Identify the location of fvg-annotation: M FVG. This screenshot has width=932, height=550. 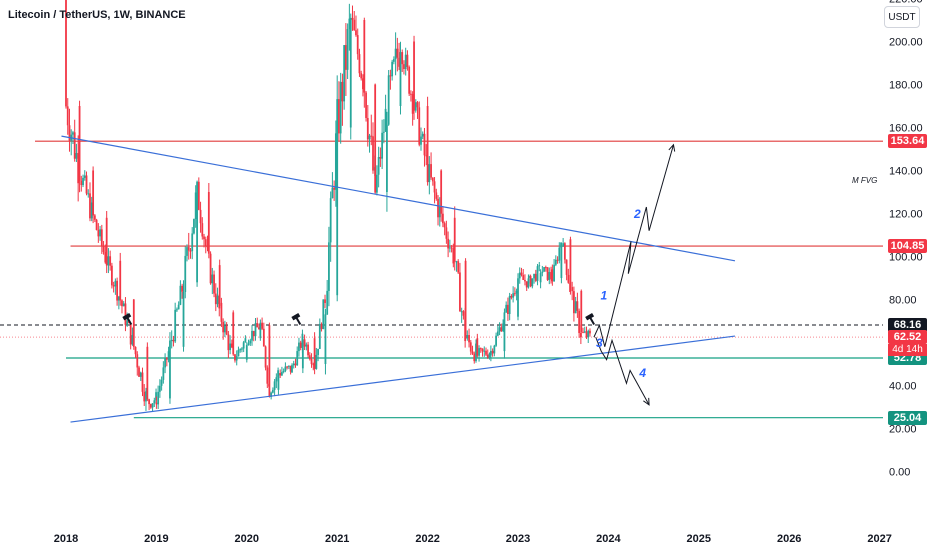
(865, 180).